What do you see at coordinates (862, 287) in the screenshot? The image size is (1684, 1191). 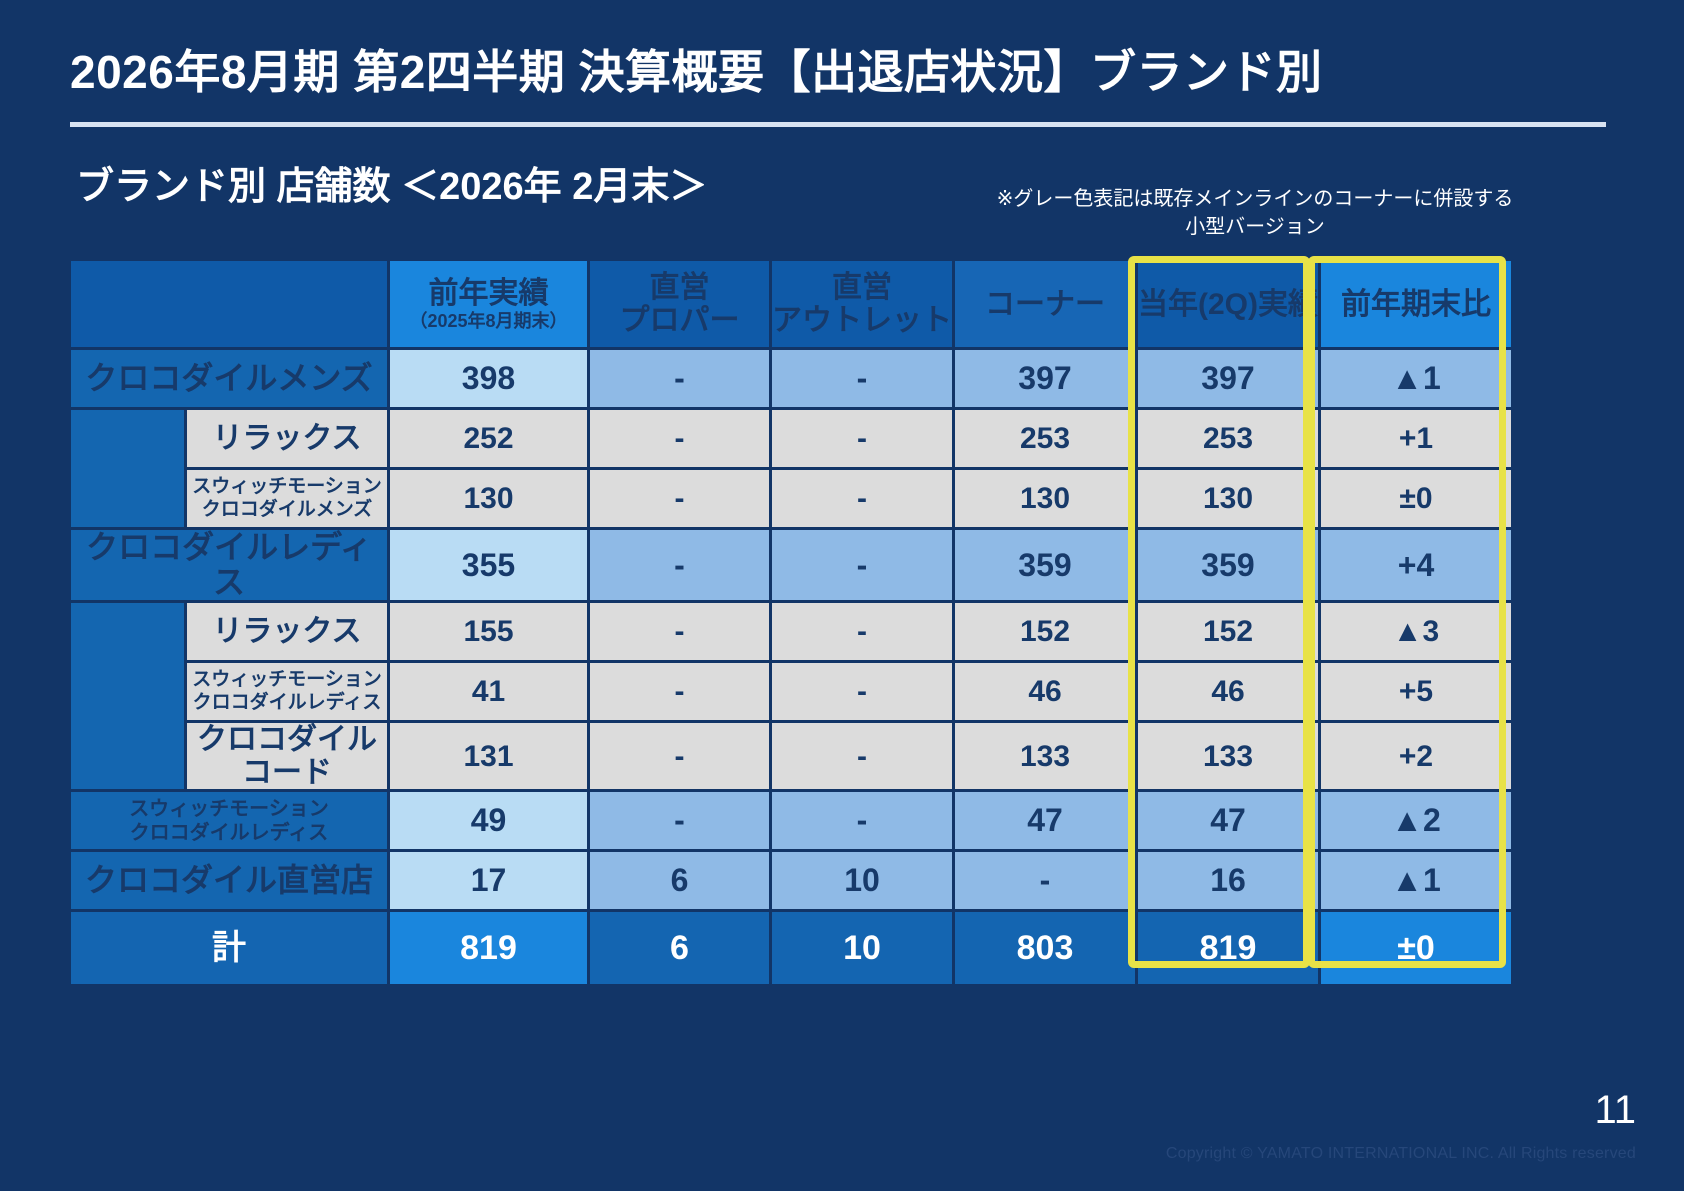 I see `header-direct-outlet-l1: 直営` at bounding box center [862, 287].